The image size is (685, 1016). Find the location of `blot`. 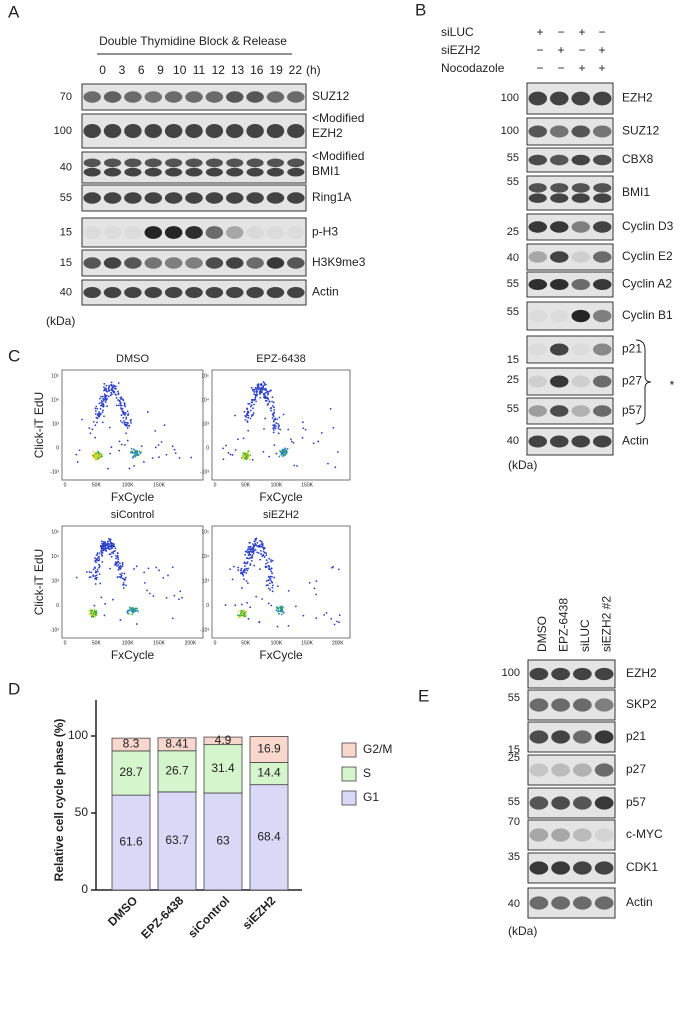

blot is located at coordinates (194, 167).